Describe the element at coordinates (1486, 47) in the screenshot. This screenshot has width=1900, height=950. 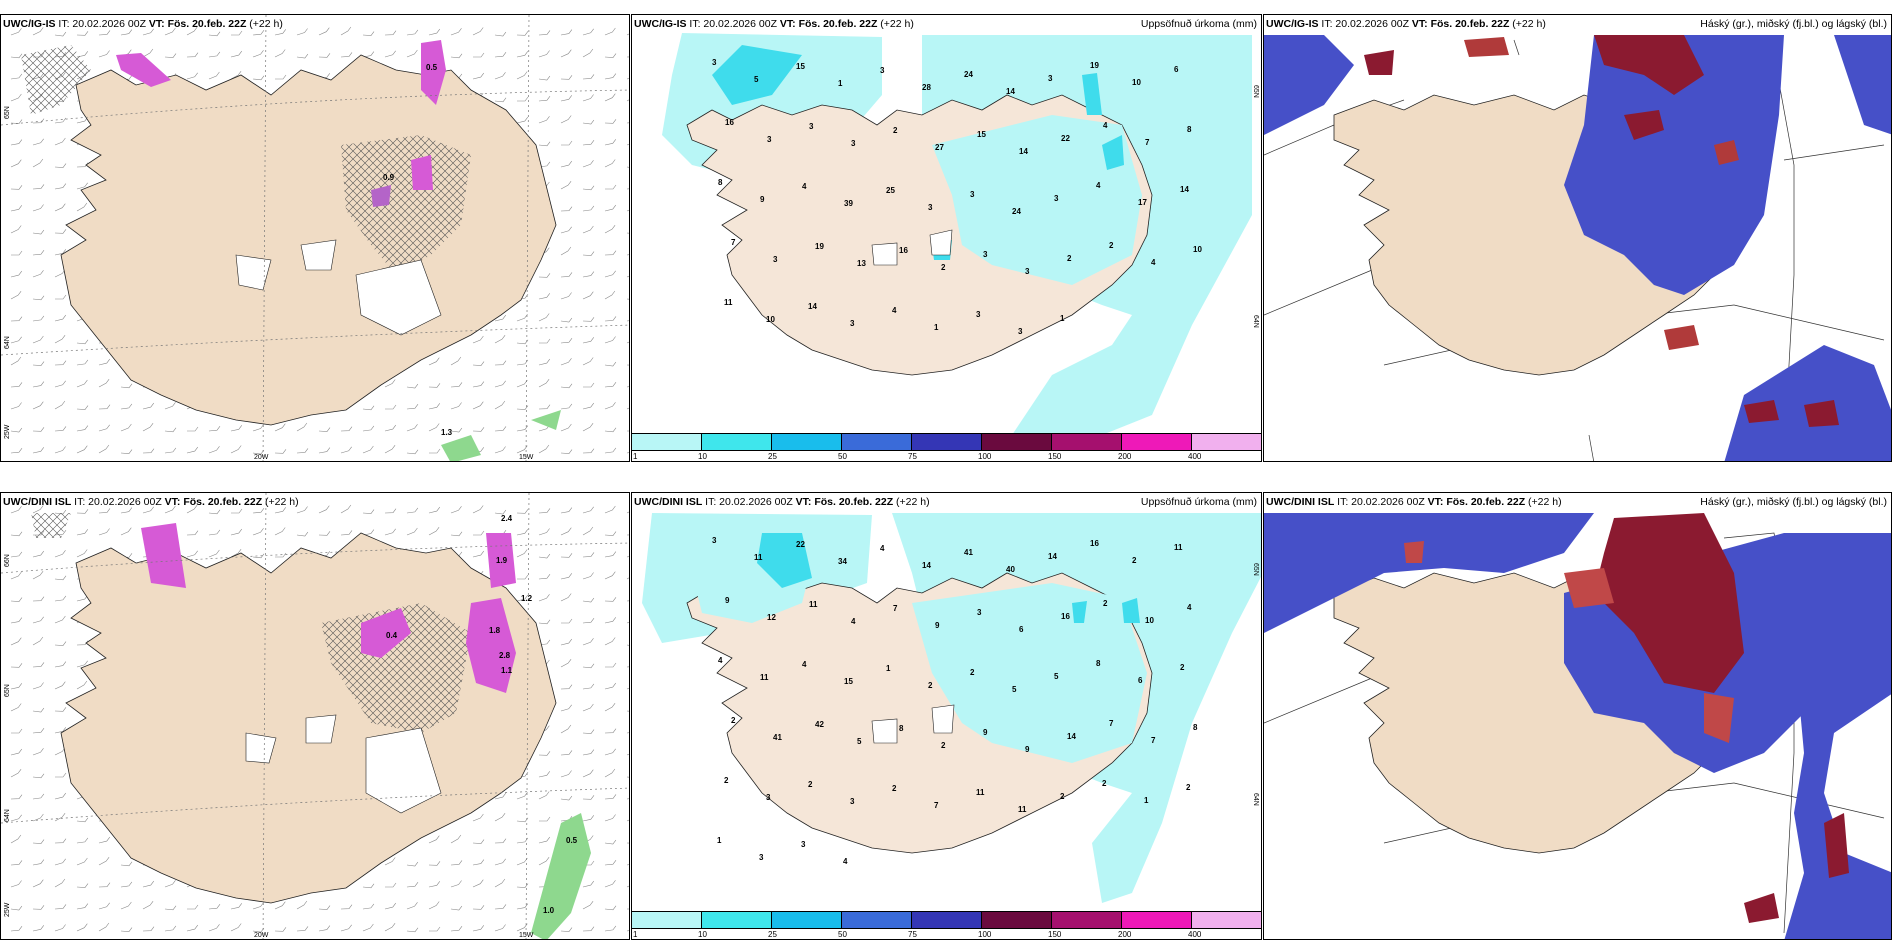
I see `cloud-high` at that location.